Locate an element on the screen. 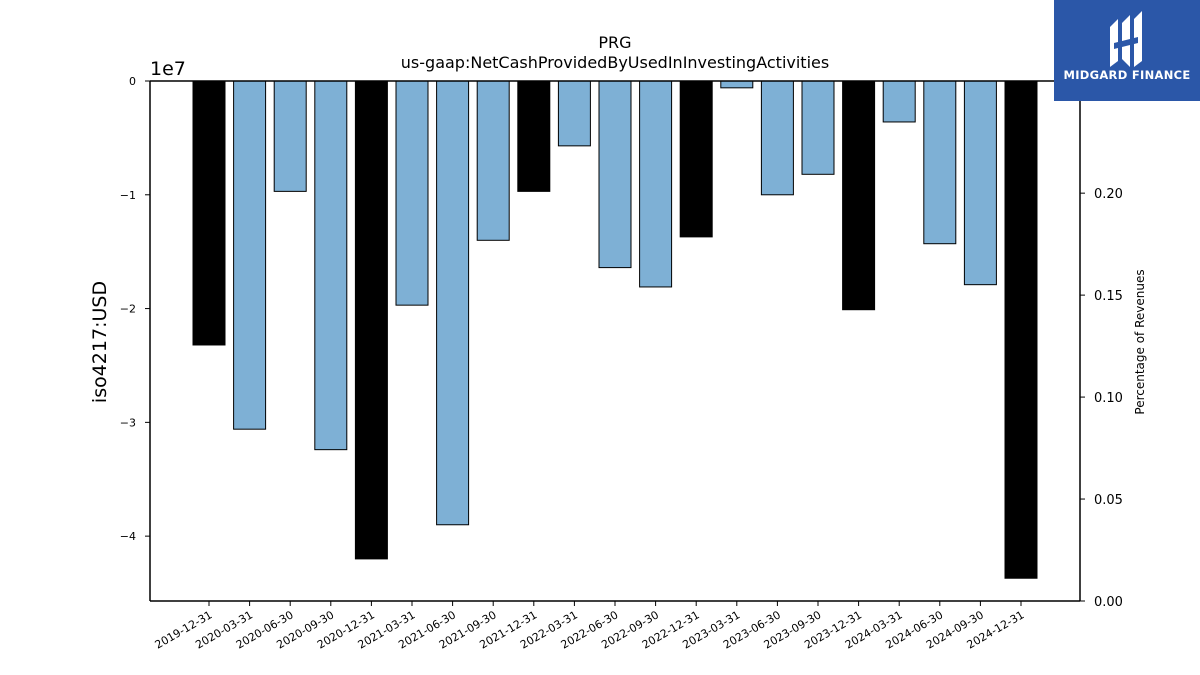  chart-title: PRG is located at coordinates (614, 42).